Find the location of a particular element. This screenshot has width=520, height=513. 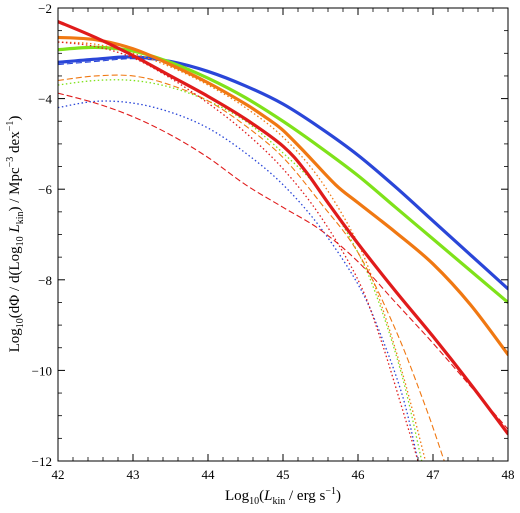

x-tick-label: 43 is located at coordinates (133, 474).